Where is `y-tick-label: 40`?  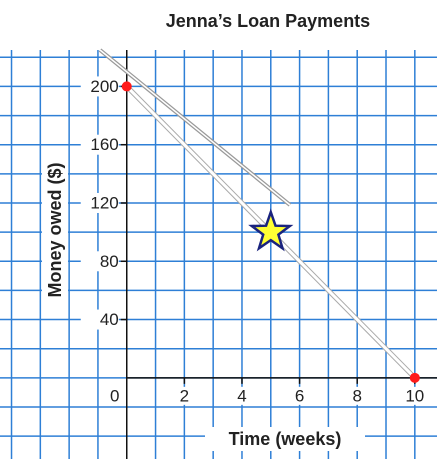
y-tick-label: 40 is located at coordinates (109, 319).